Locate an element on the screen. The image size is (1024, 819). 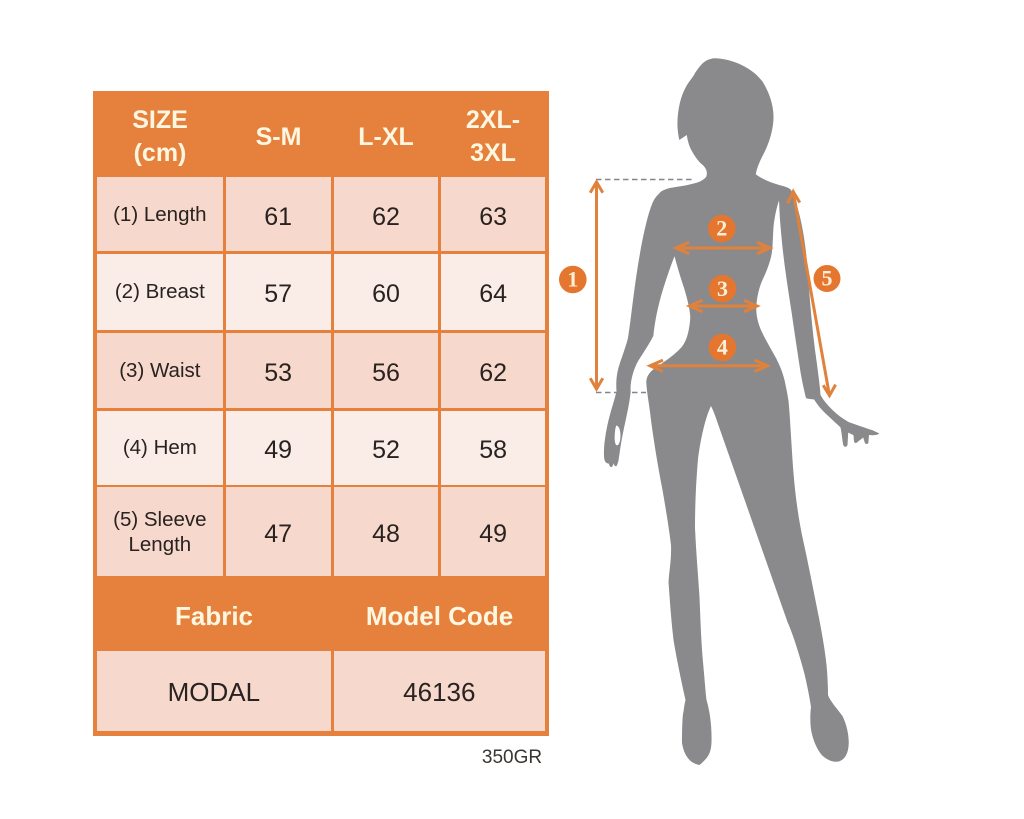
svg-text: 3 is located at coordinates (722, 288).